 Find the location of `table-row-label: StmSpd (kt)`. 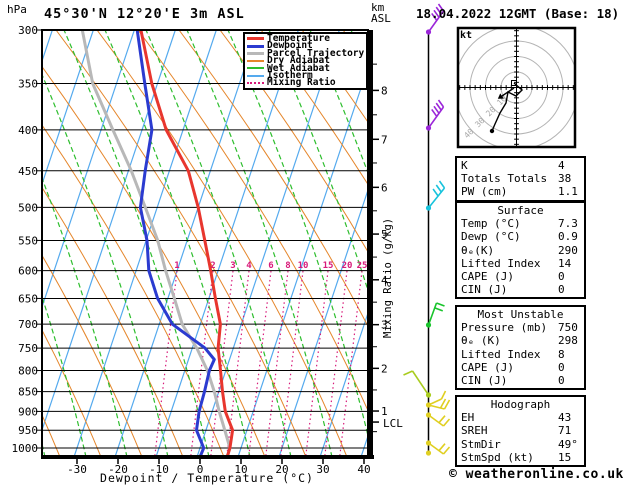

table-row-label: StmSpd (kt) is located at coordinates (497, 457).